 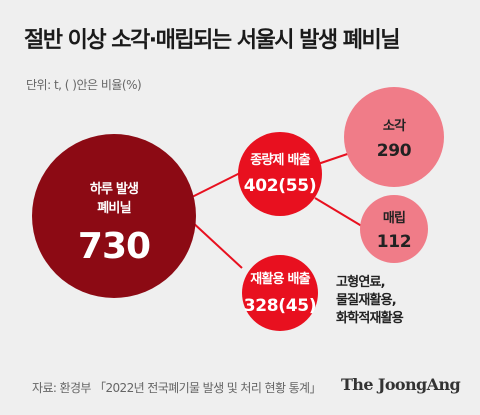 What do you see at coordinates (280, 174) in the screenshot?
I see `node-general-circle` at bounding box center [280, 174].